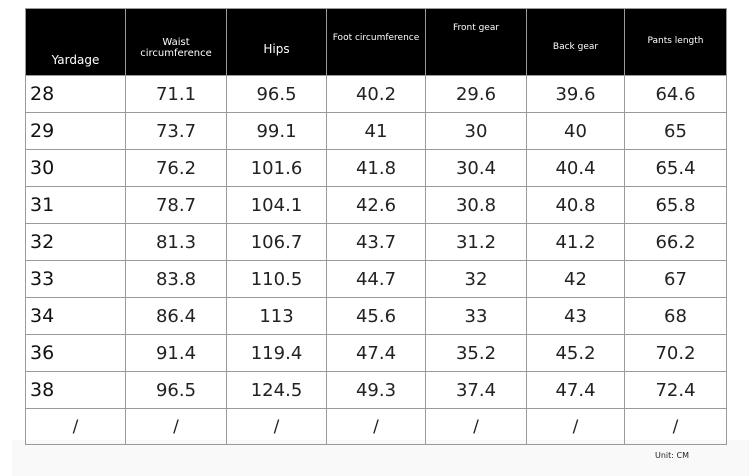 This screenshot has width=749, height=476. I want to click on table-row: 33 83.8 110.5 44.7 32 42 67, so click(376, 279).